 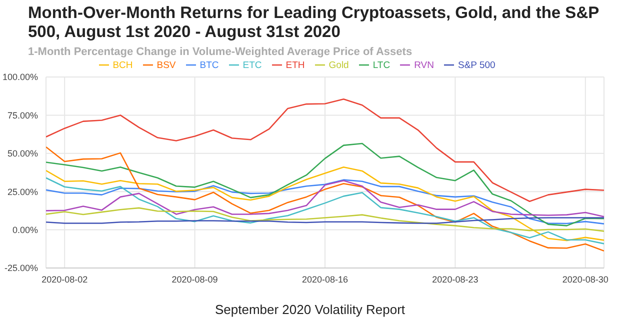 I want to click on legend-label: ETC, so click(x=252, y=65).